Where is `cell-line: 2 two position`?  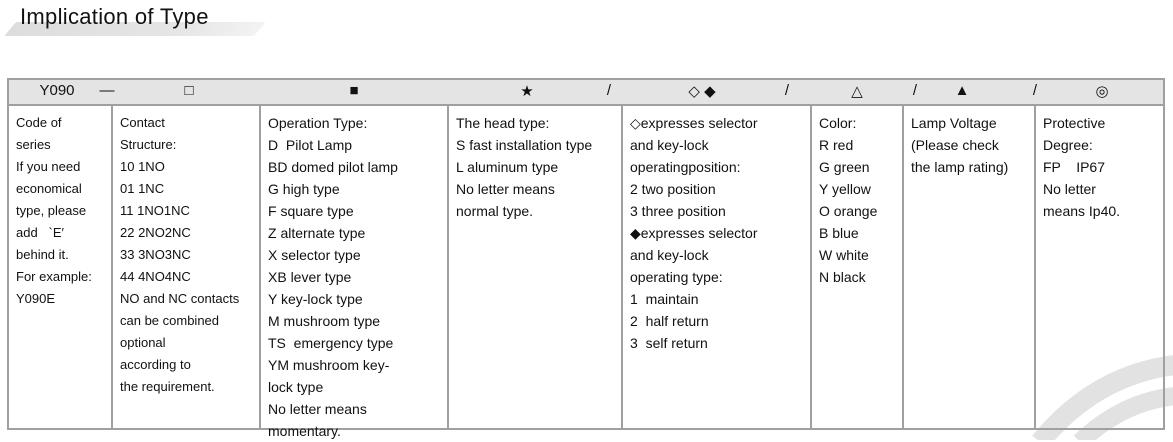 cell-line: 2 two position is located at coordinates (673, 189).